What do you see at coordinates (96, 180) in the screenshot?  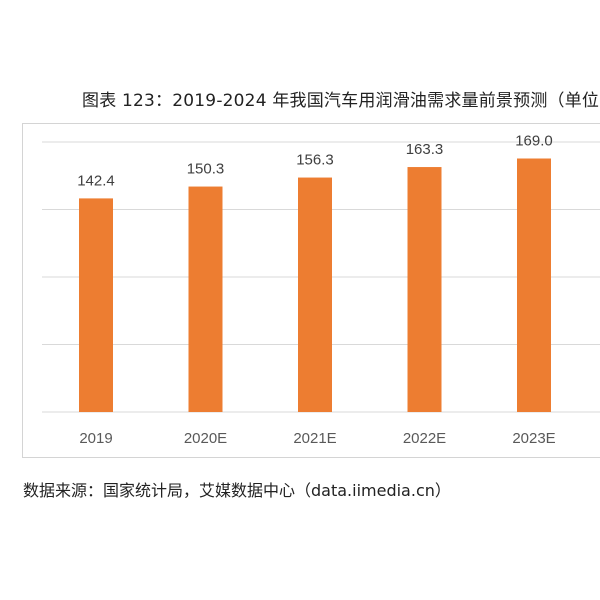 I see `data-label-2019: 142.4` at bounding box center [96, 180].